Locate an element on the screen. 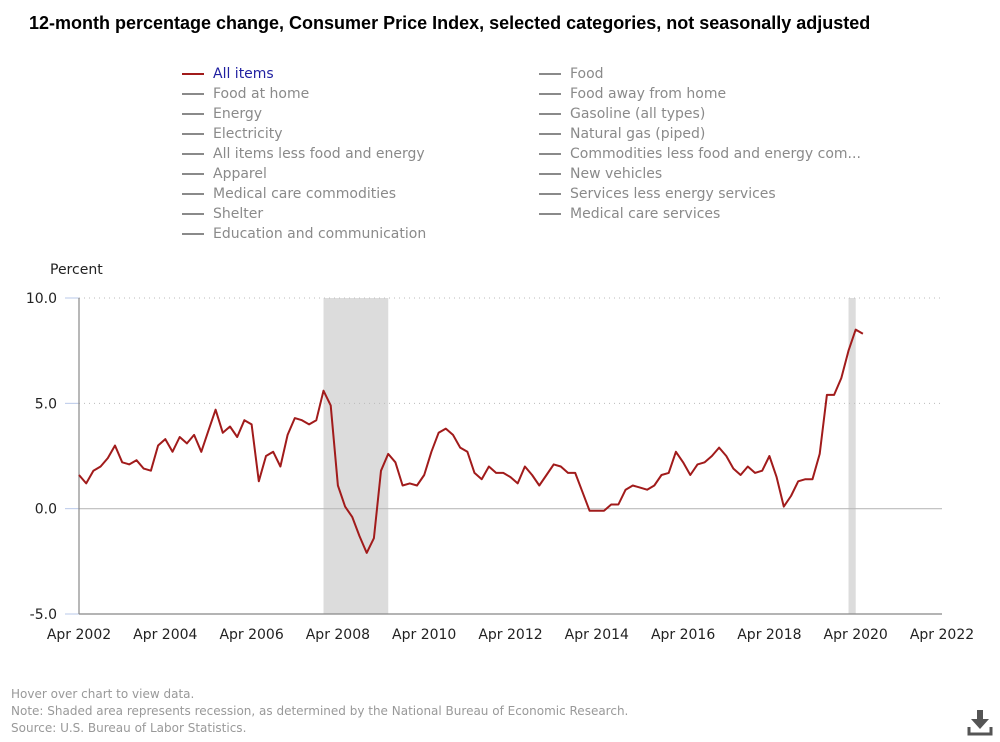  x-tick-label: Apr 2020 is located at coordinates (856, 635).